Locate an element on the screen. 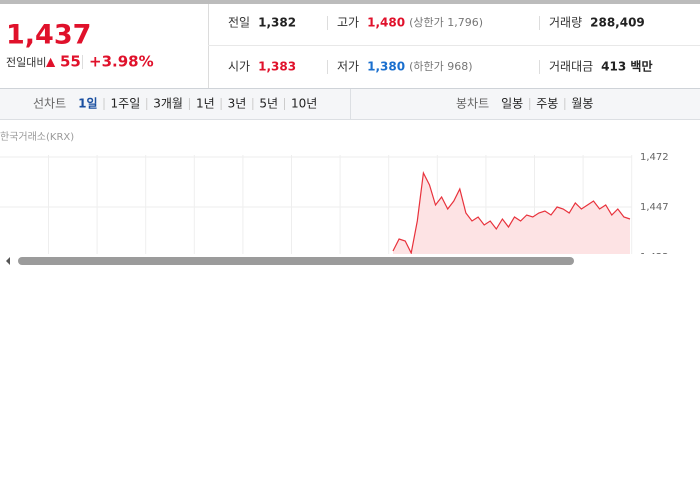 The height and width of the screenshot is (494, 700). stat-value: 1,383 is located at coordinates (277, 67).